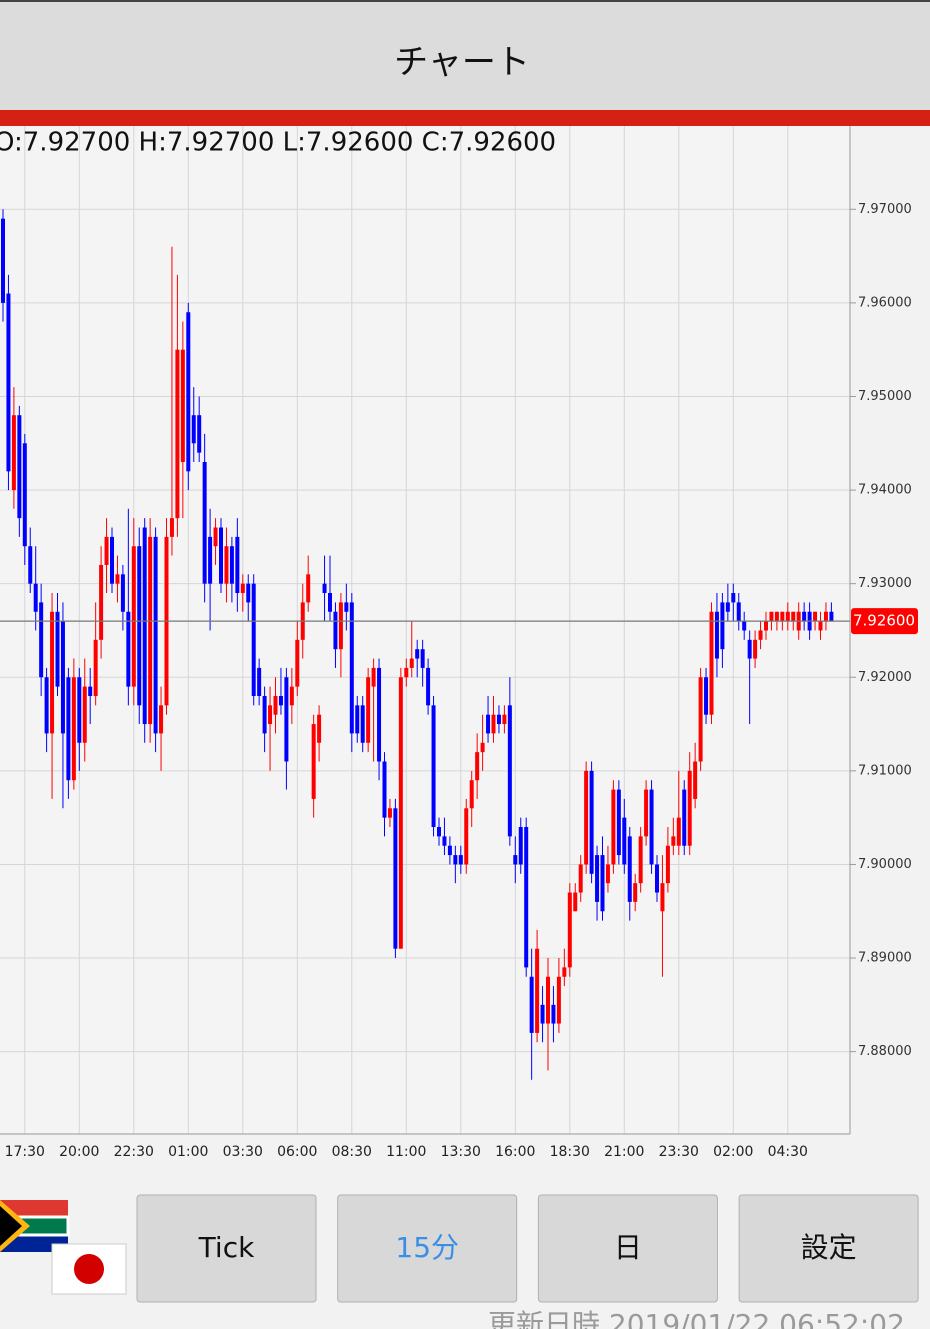 This screenshot has width=930, height=1329. Describe the element at coordinates (35, 1226) in the screenshot. I see `flag-za` at that location.